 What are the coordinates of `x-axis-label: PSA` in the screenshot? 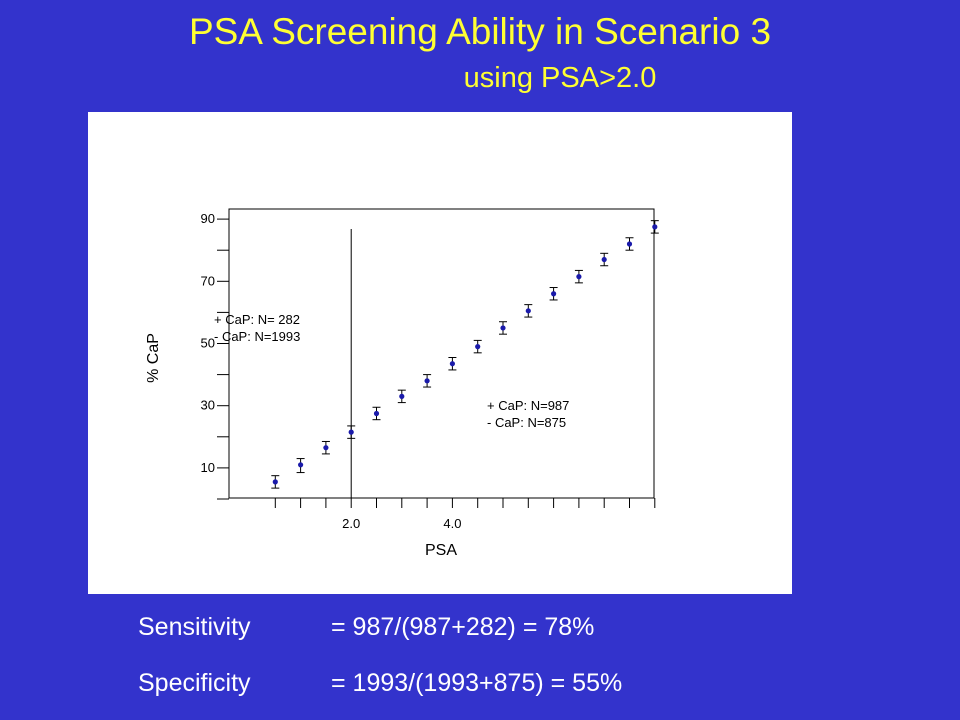 It's located at (441, 550).